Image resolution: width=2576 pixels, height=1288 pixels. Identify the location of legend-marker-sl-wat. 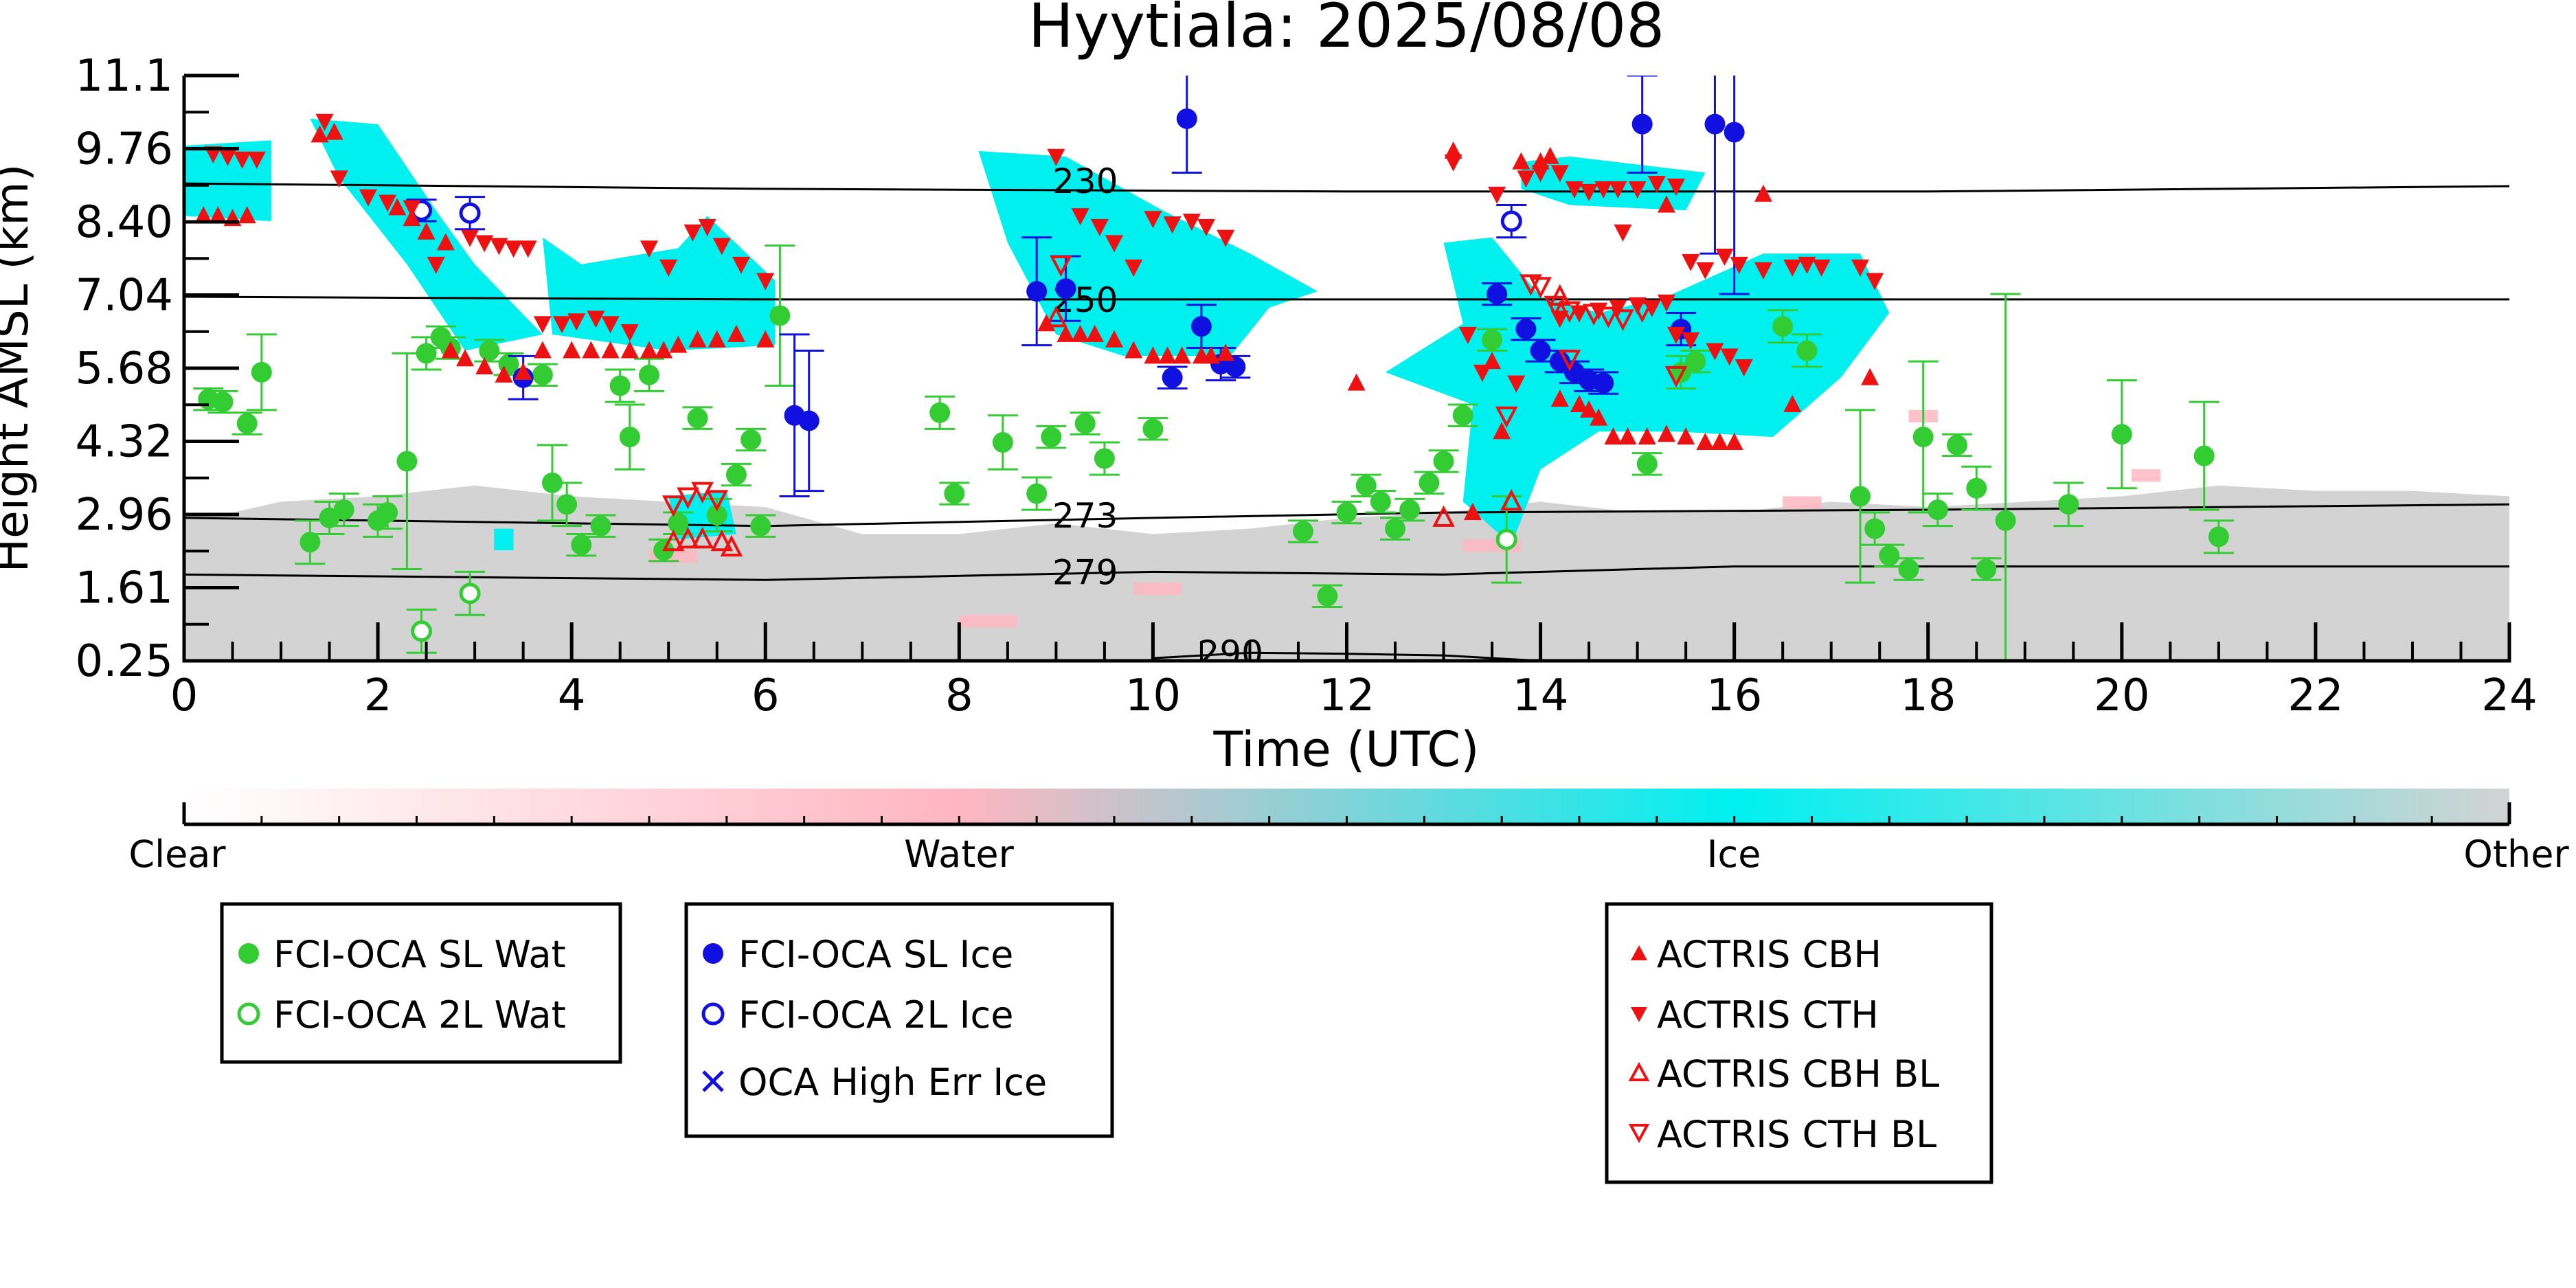
(248, 953).